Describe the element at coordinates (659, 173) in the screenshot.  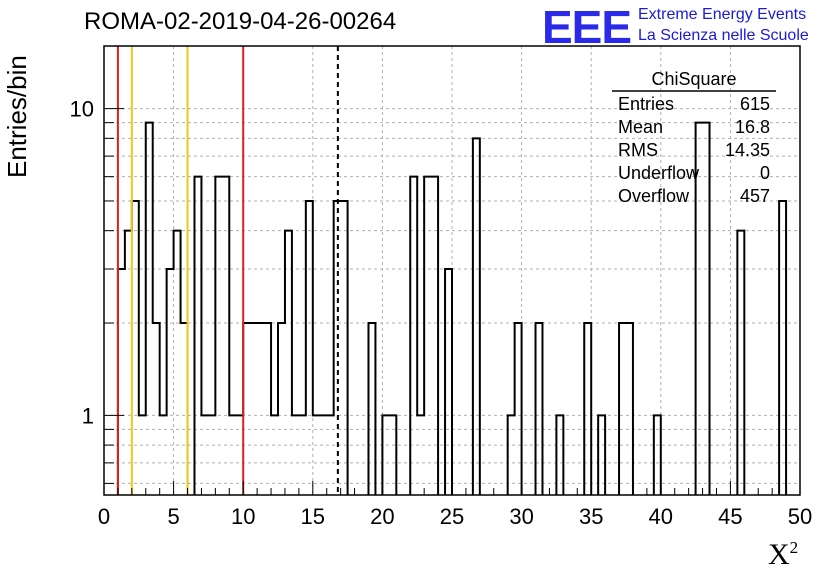
I see `stats-row-label: Underflow` at that location.